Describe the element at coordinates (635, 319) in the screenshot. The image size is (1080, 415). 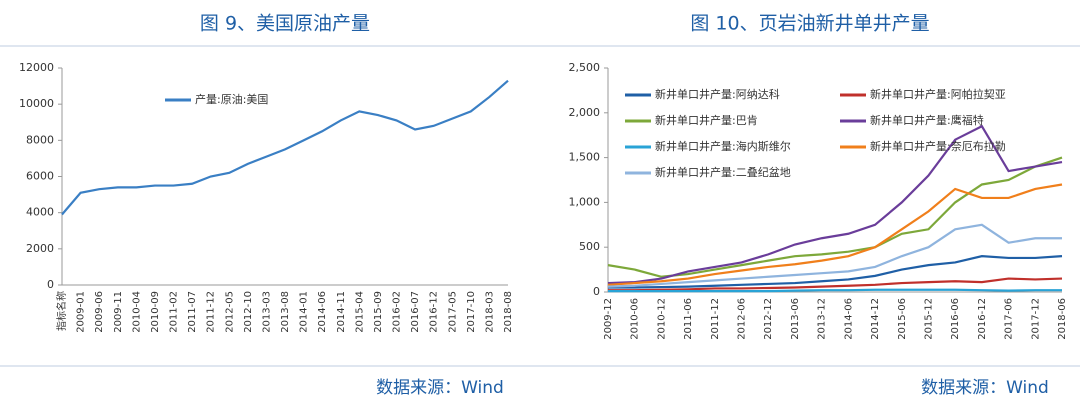
I see `x-tick-label: 2010-06` at that location.